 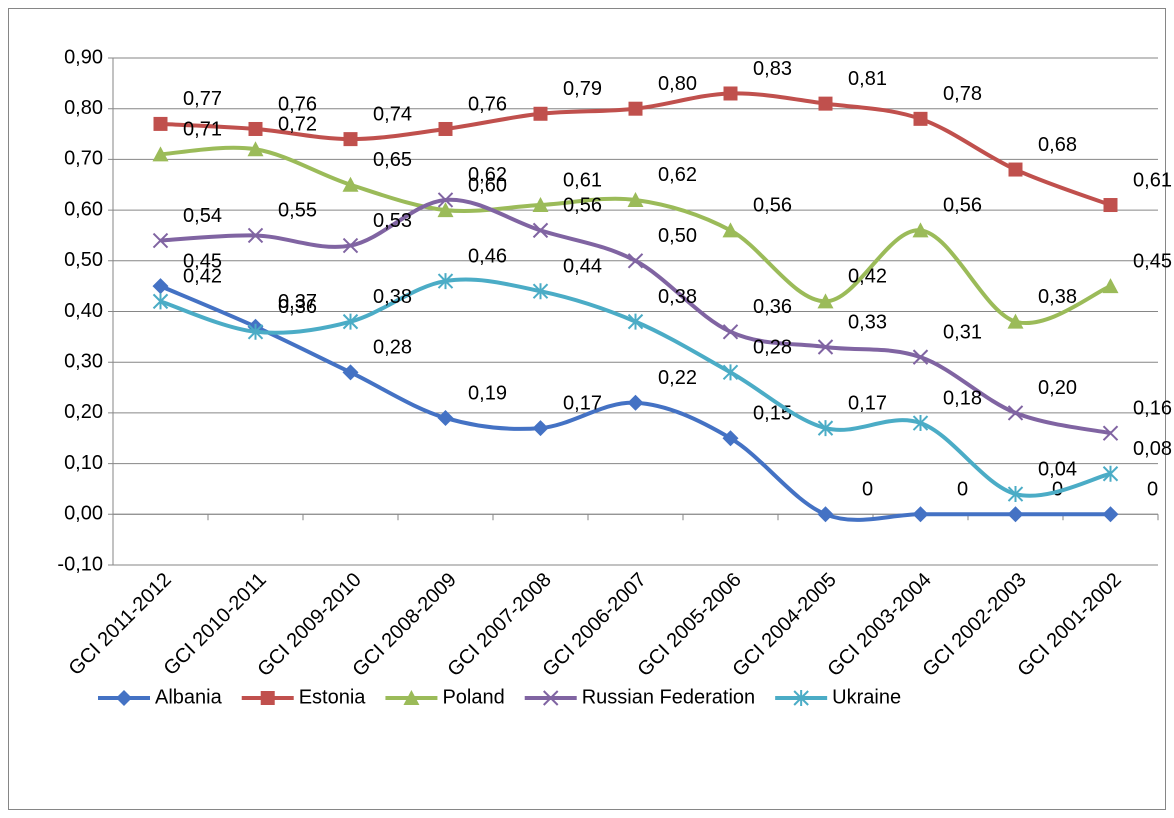 I want to click on data-label: 0,80, so click(x=677, y=84).